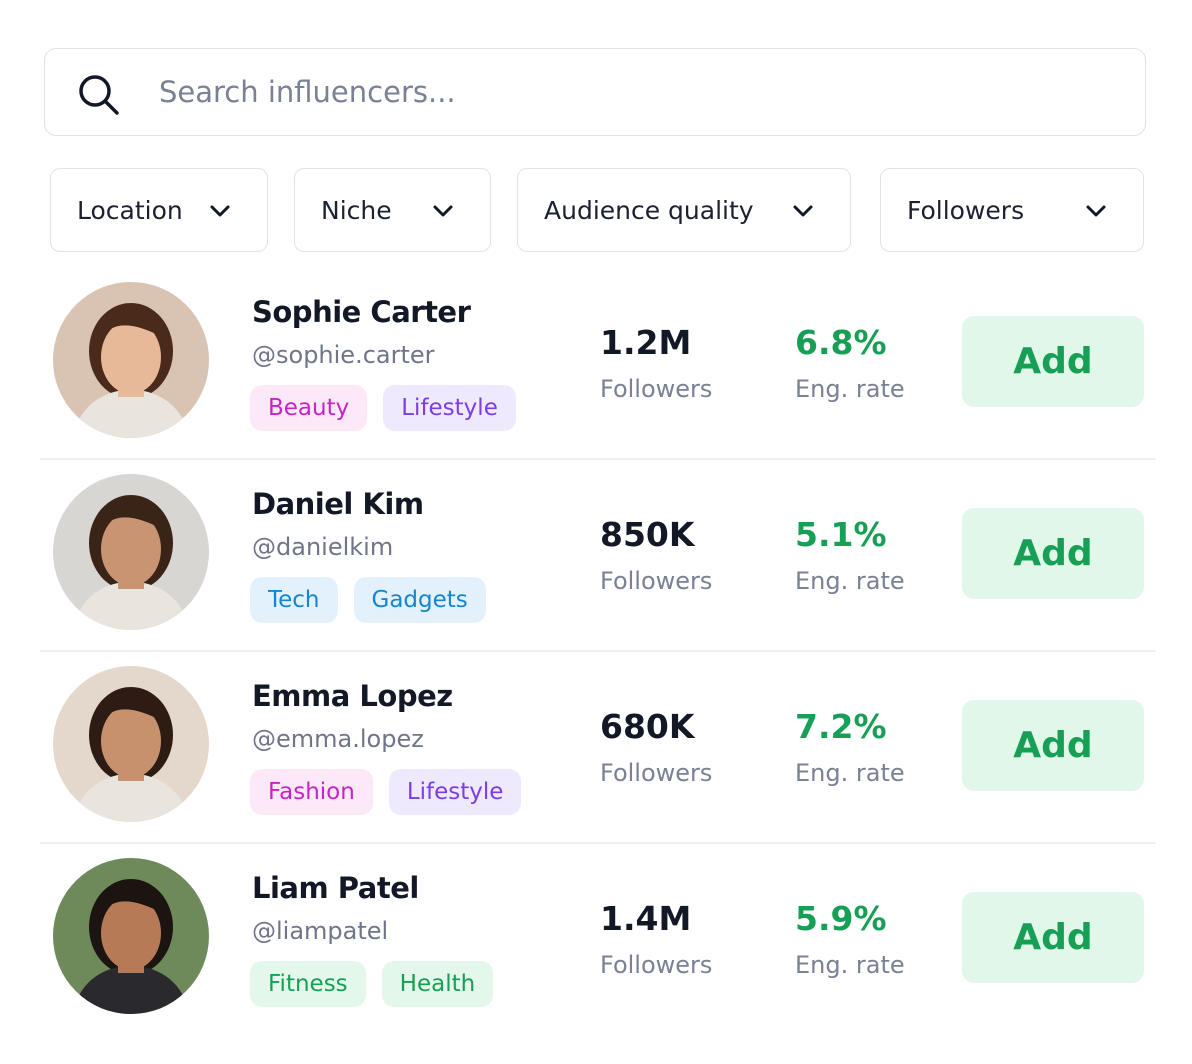 Image resolution: width=1192 pixels, height=1064 pixels. What do you see at coordinates (966, 210) in the screenshot?
I see `filter-label: Followers` at bounding box center [966, 210].